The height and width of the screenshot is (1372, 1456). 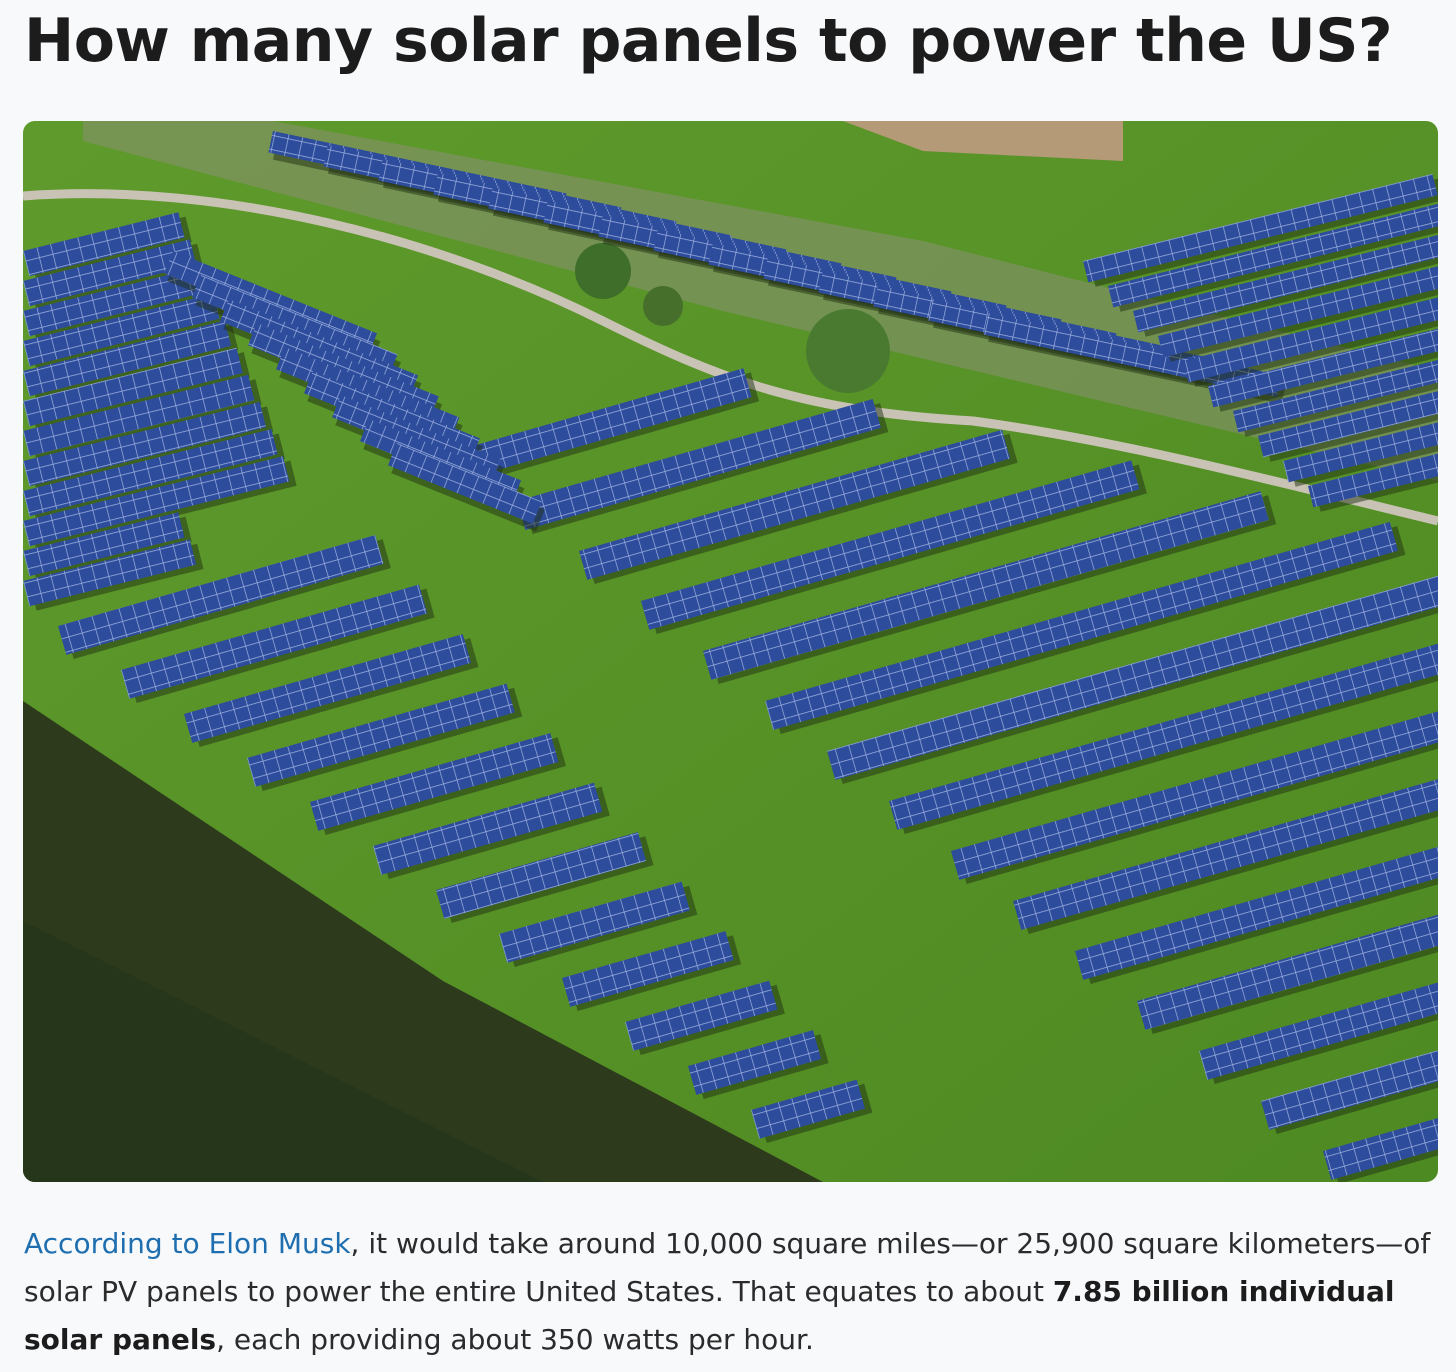 I want to click on title: How many solar panels to power the US?, so click(x=708, y=41).